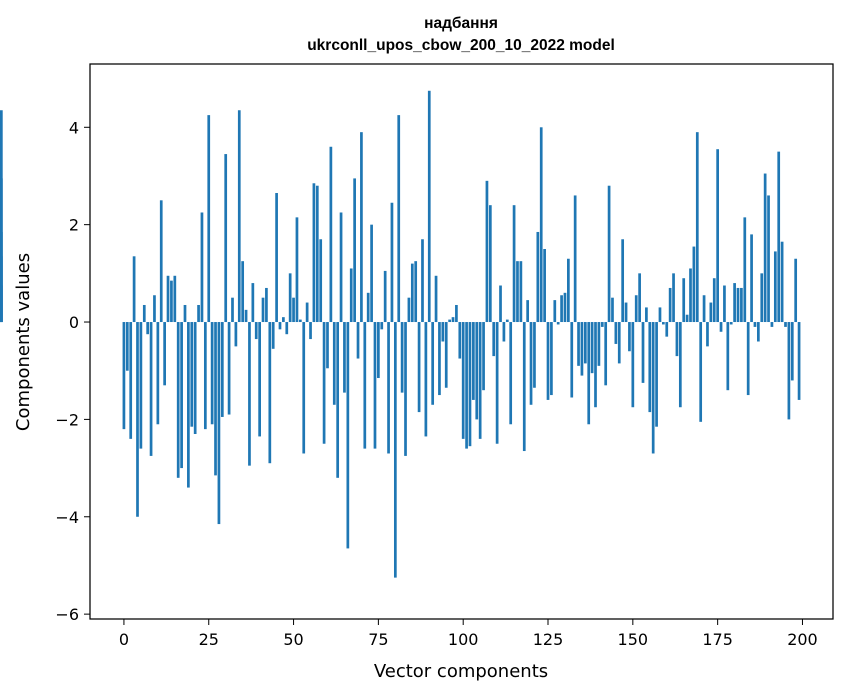 This screenshot has height=696, width=847. I want to click on x-tick-label: 75, so click(378, 639).